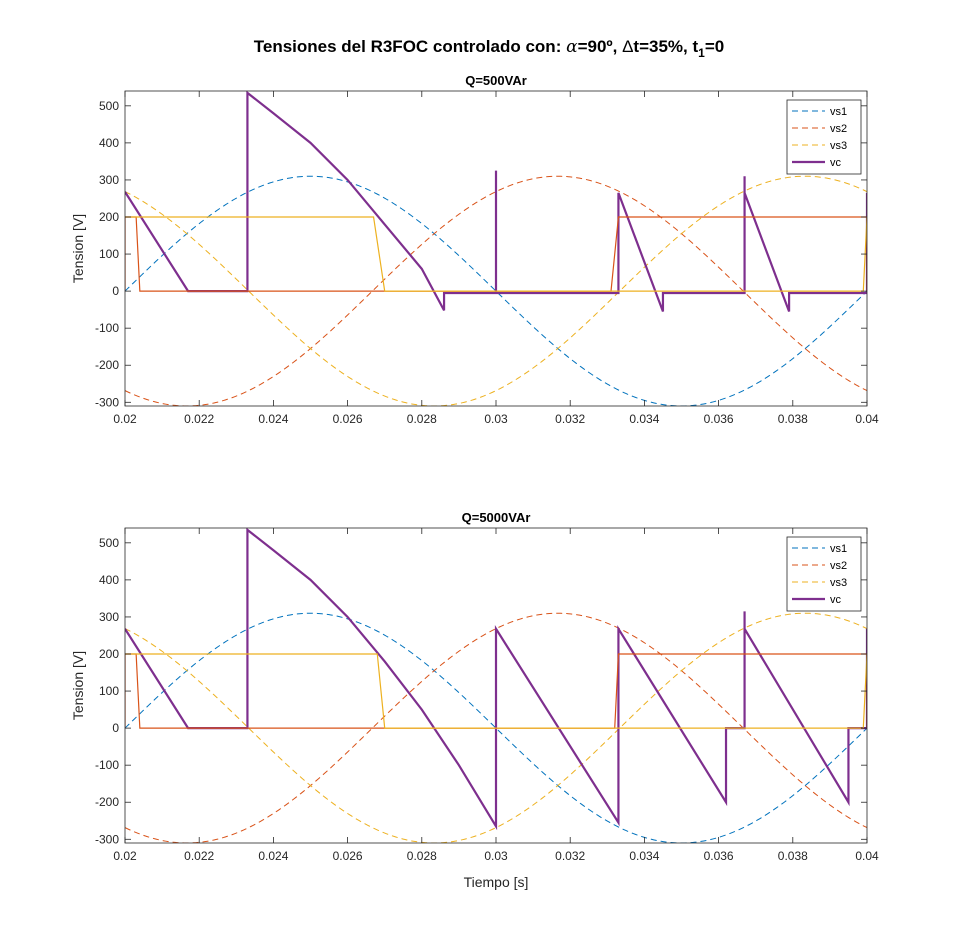 This screenshot has height=946, width=958. What do you see at coordinates (410, 46) in the screenshot?
I see `title-main: Tensiones del R3FOC controlado con:` at bounding box center [410, 46].